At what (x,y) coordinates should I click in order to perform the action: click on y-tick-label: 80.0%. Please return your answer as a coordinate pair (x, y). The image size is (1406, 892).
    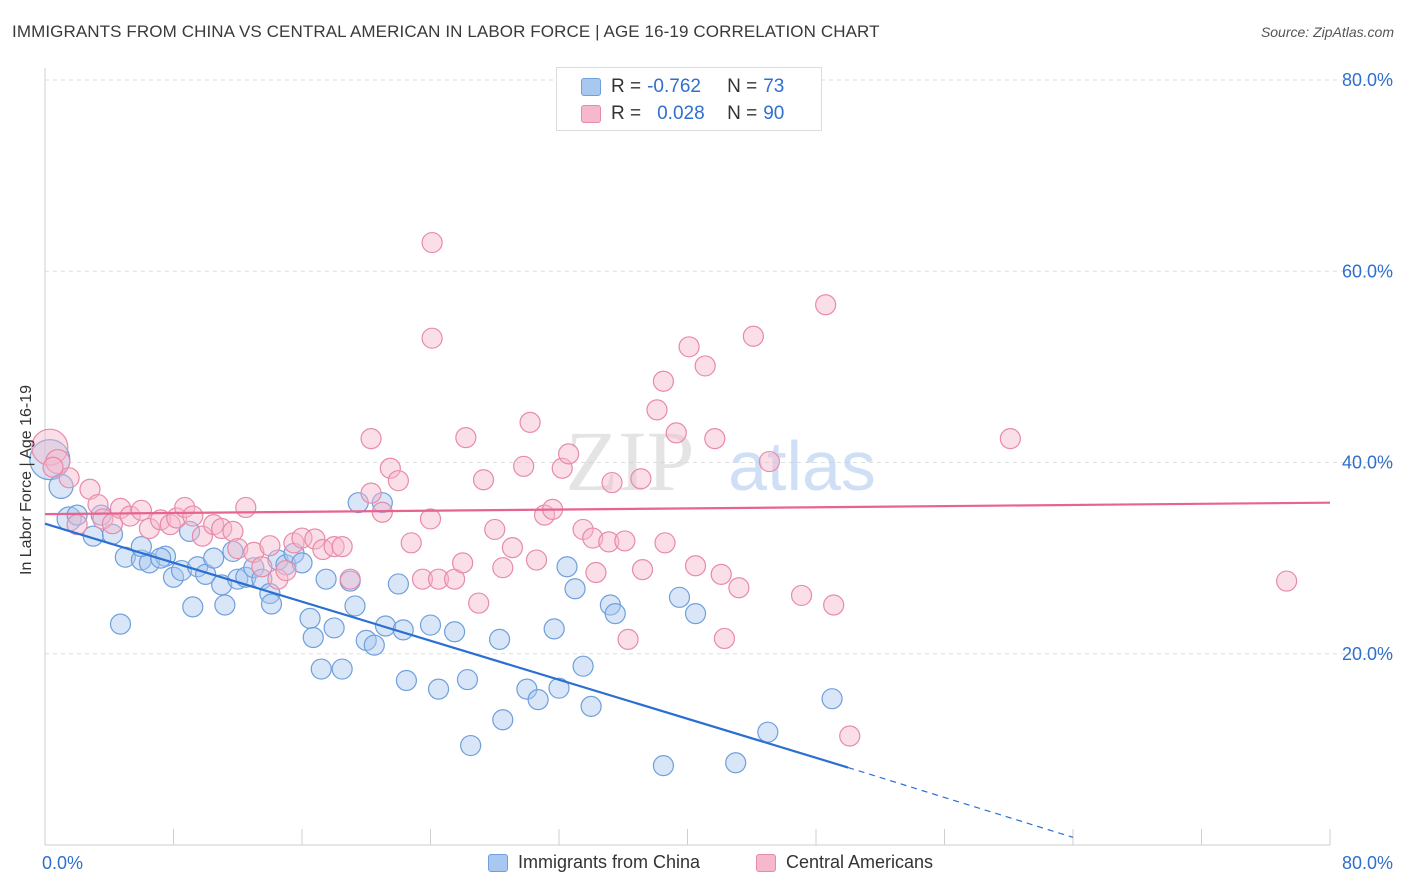
    Looking at the image, I should click on (1367, 80).